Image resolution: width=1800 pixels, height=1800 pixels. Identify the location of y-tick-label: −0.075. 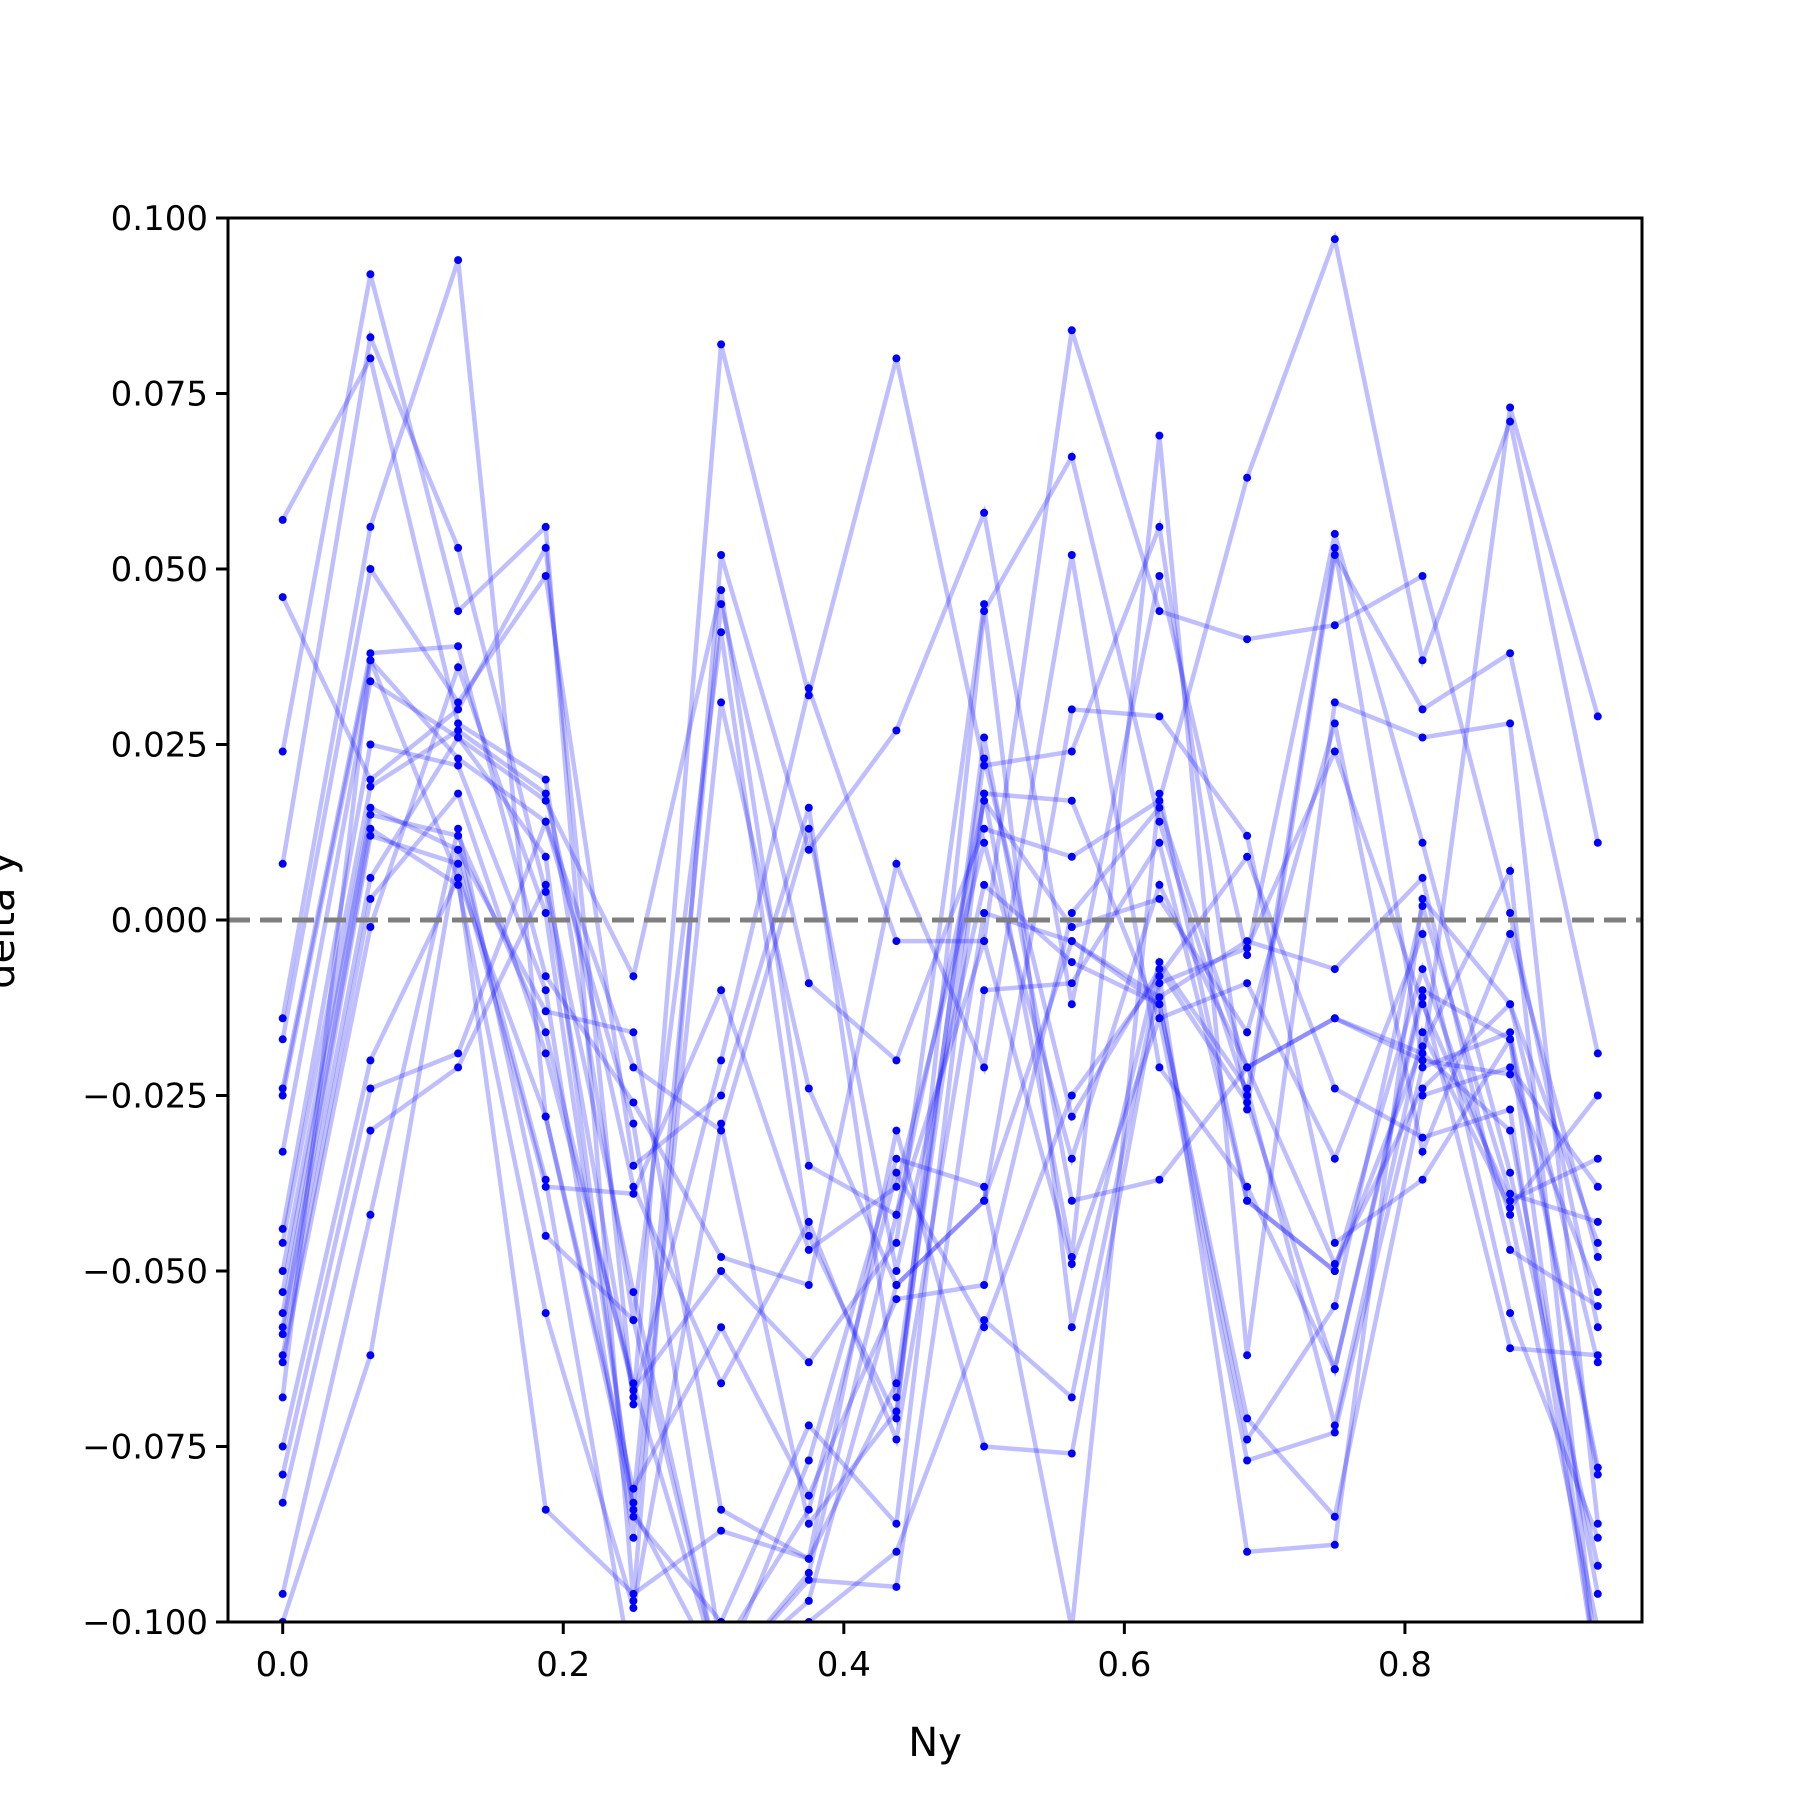
(145, 1448).